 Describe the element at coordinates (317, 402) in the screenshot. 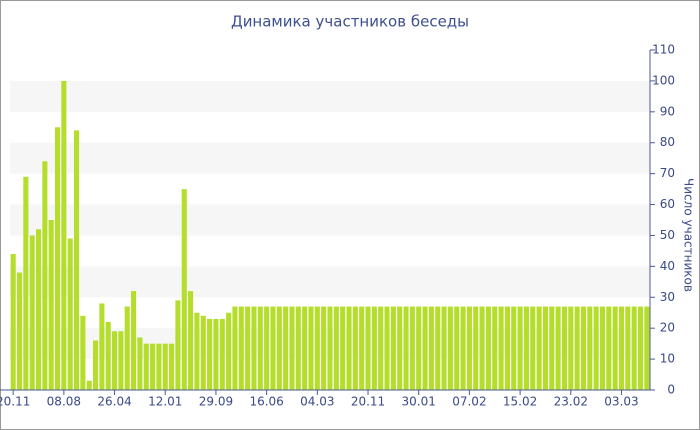

I see `x-tick-label: 04.03` at that location.